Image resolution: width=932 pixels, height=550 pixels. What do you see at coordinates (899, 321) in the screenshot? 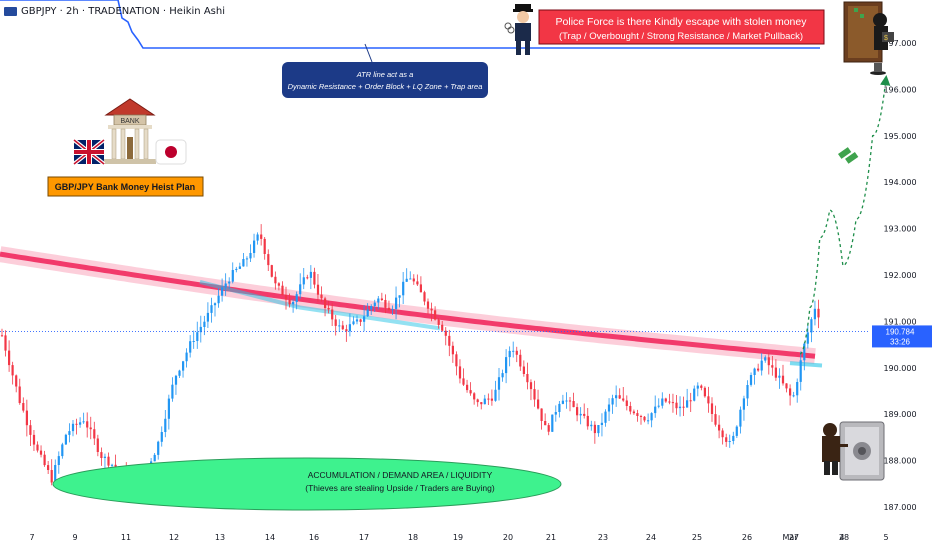
I see `price-tick-label: 191.000` at bounding box center [899, 321].